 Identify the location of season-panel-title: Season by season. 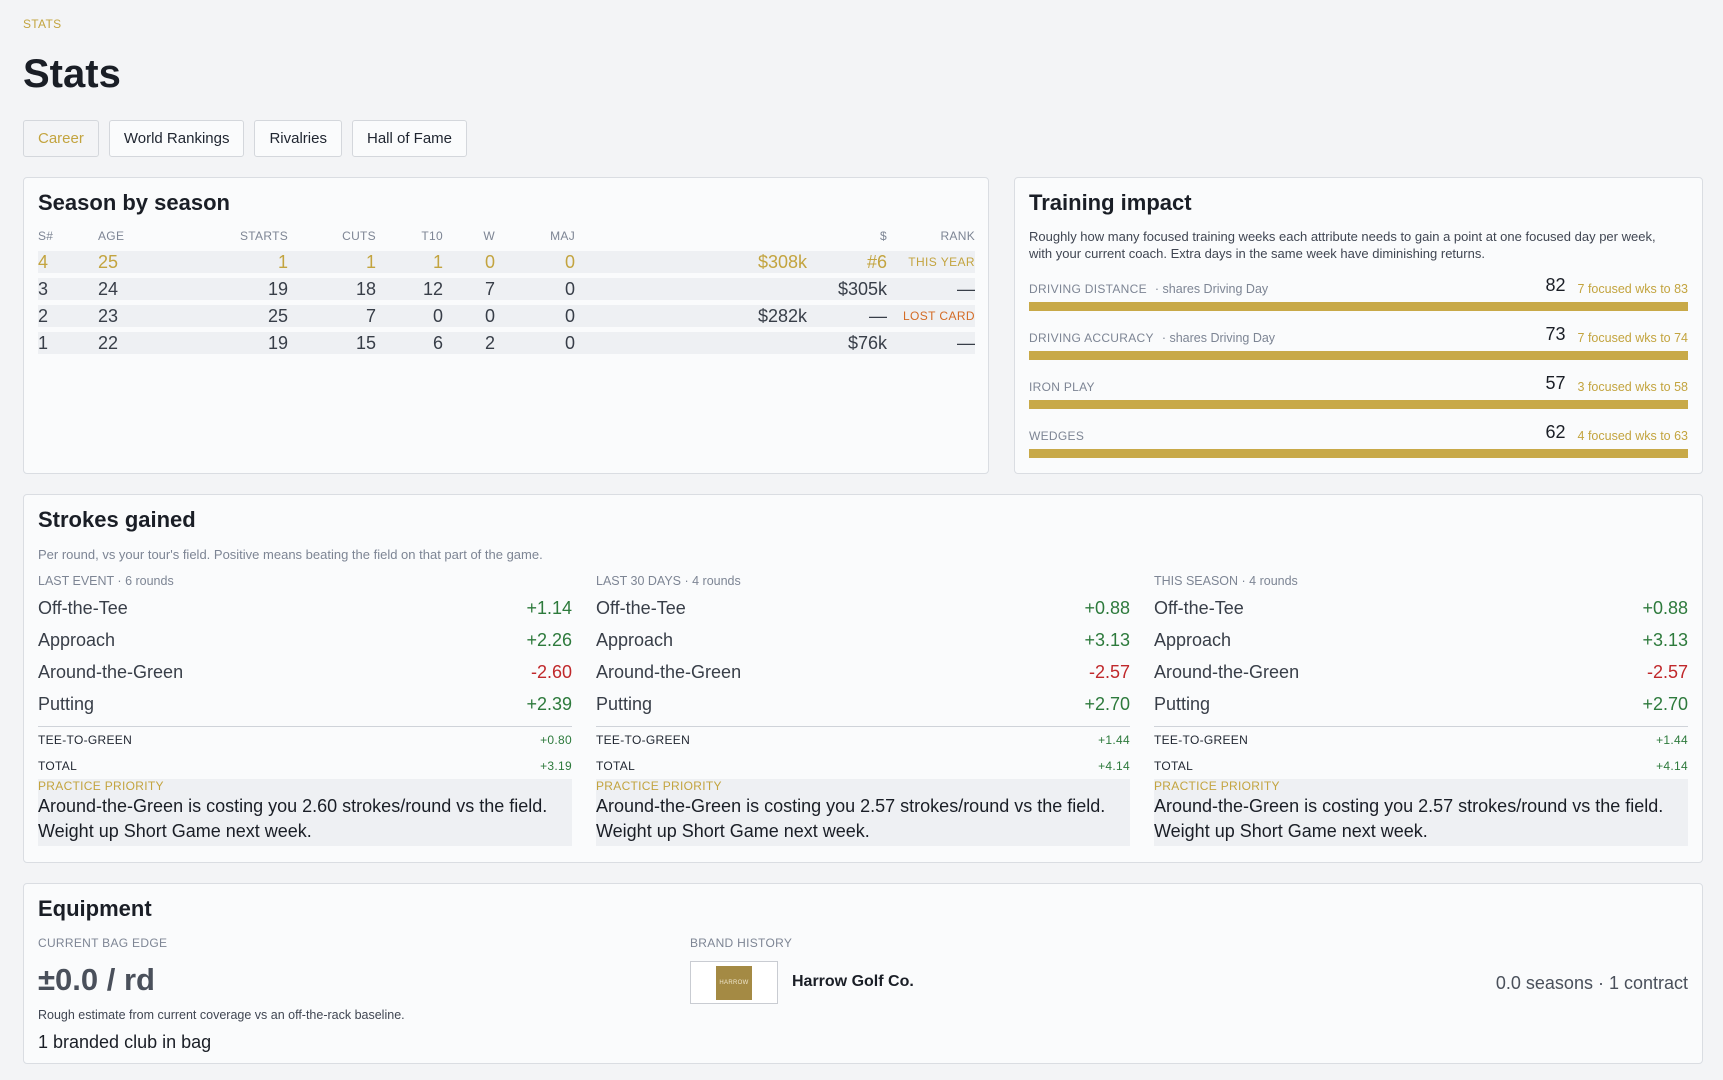
(134, 202).